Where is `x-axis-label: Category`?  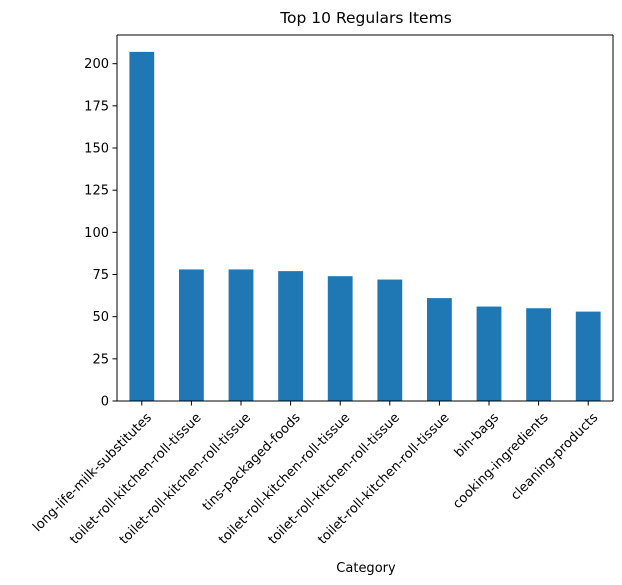 x-axis-label: Category is located at coordinates (366, 568).